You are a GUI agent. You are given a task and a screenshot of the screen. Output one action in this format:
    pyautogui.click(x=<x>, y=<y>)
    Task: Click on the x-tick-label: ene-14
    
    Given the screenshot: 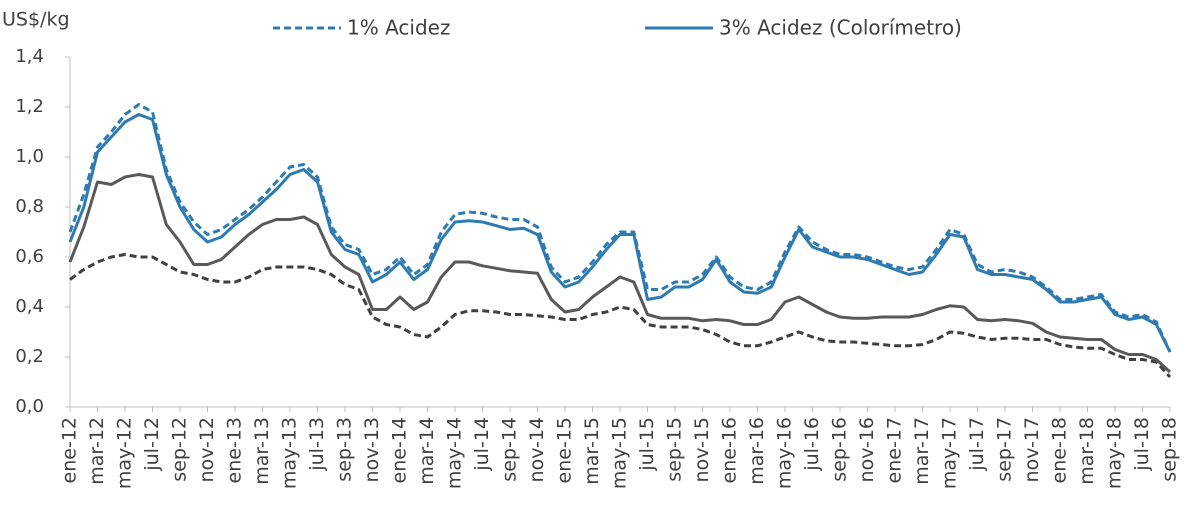 What is the action you would take?
    pyautogui.click(x=400, y=450)
    